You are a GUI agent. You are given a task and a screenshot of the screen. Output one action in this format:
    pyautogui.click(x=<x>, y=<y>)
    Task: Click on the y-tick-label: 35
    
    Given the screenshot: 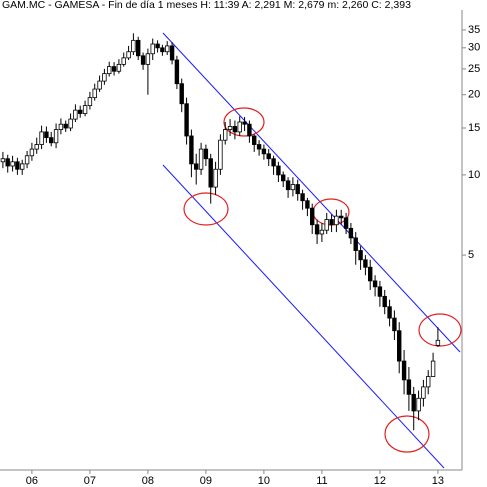 What is the action you would take?
    pyautogui.click(x=474, y=30)
    